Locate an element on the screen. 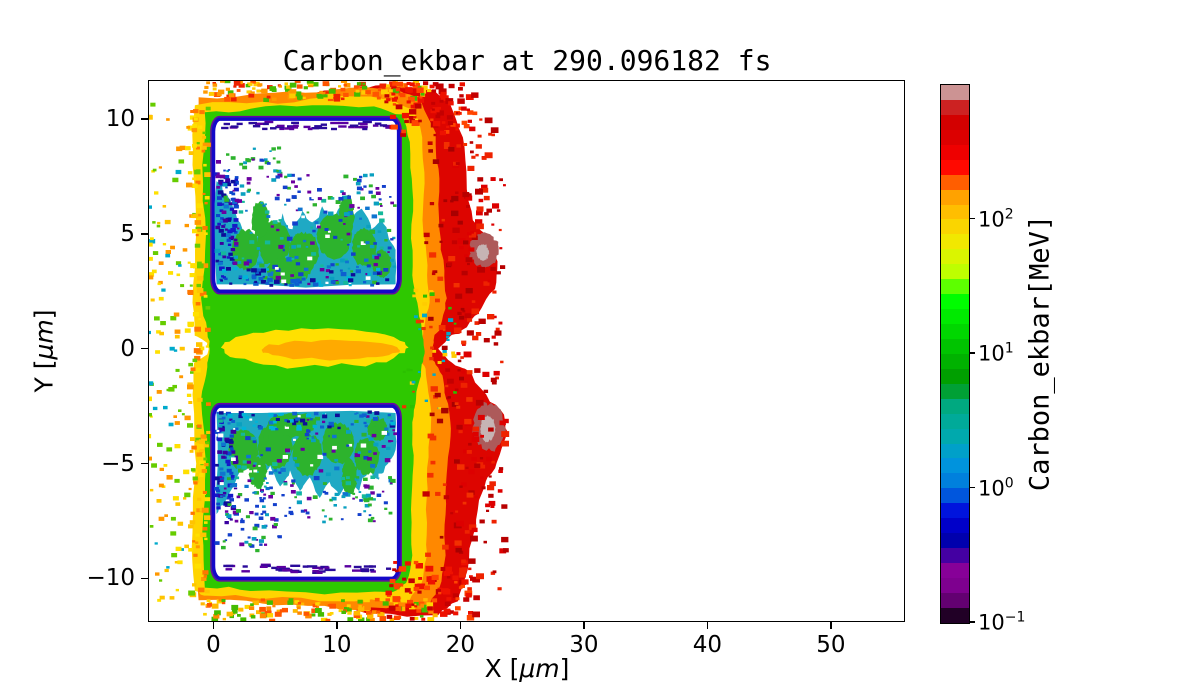 The height and width of the screenshot is (700, 1200). x-tick-label: 40 is located at coordinates (707, 645).